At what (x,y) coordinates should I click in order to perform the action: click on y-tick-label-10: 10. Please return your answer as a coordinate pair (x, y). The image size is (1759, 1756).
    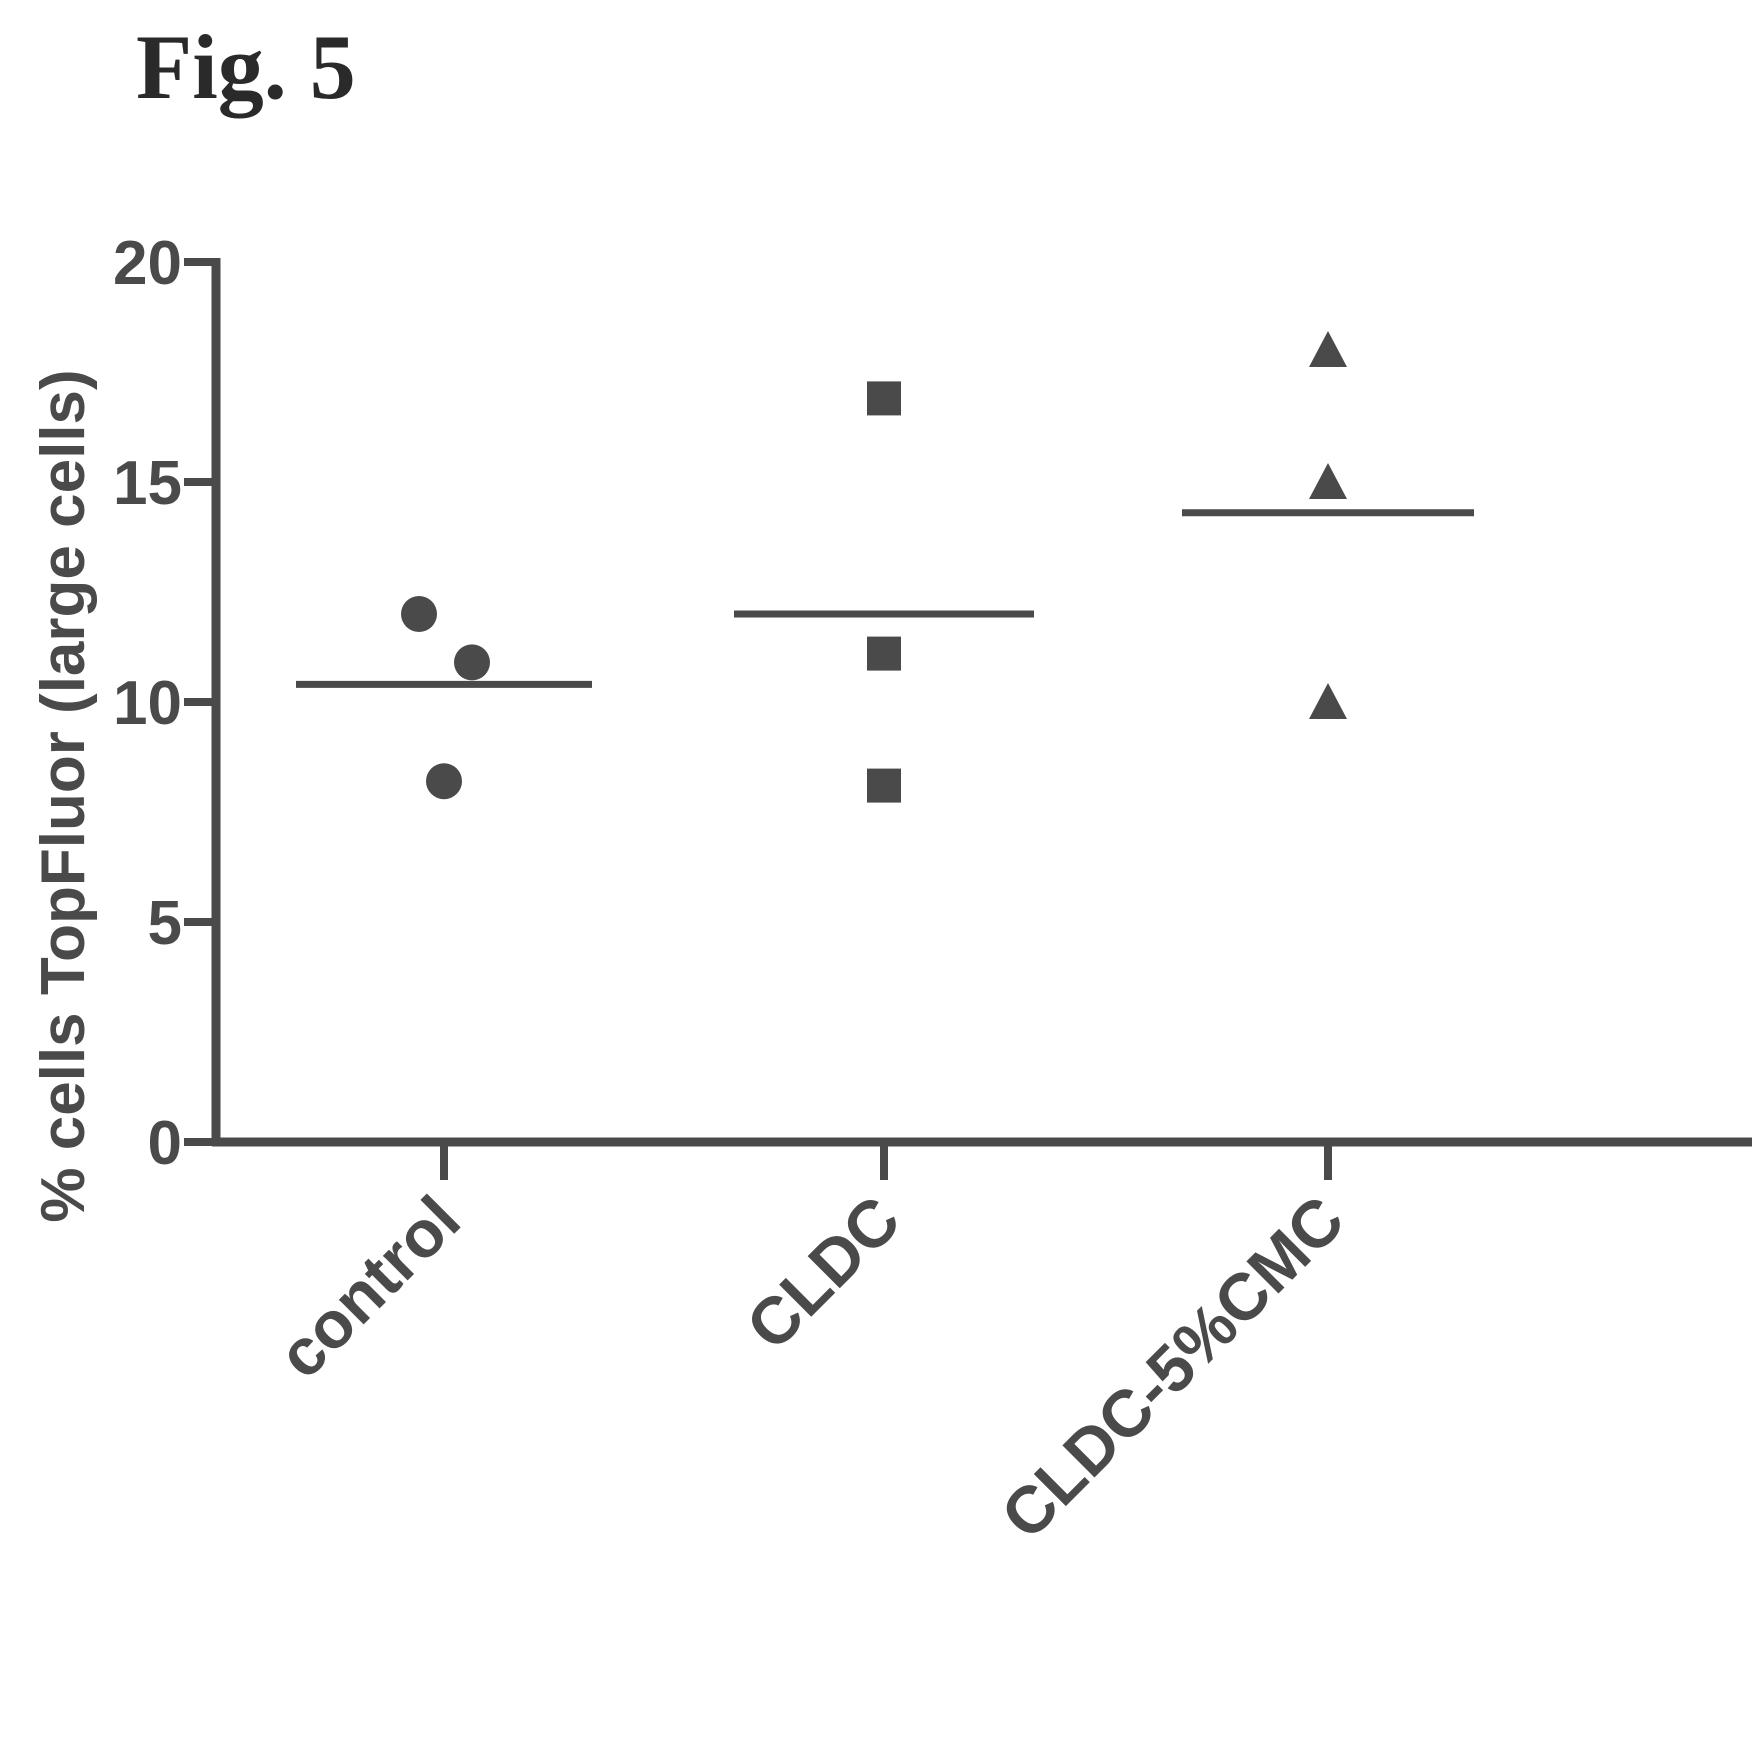
    Looking at the image, I should click on (147, 703).